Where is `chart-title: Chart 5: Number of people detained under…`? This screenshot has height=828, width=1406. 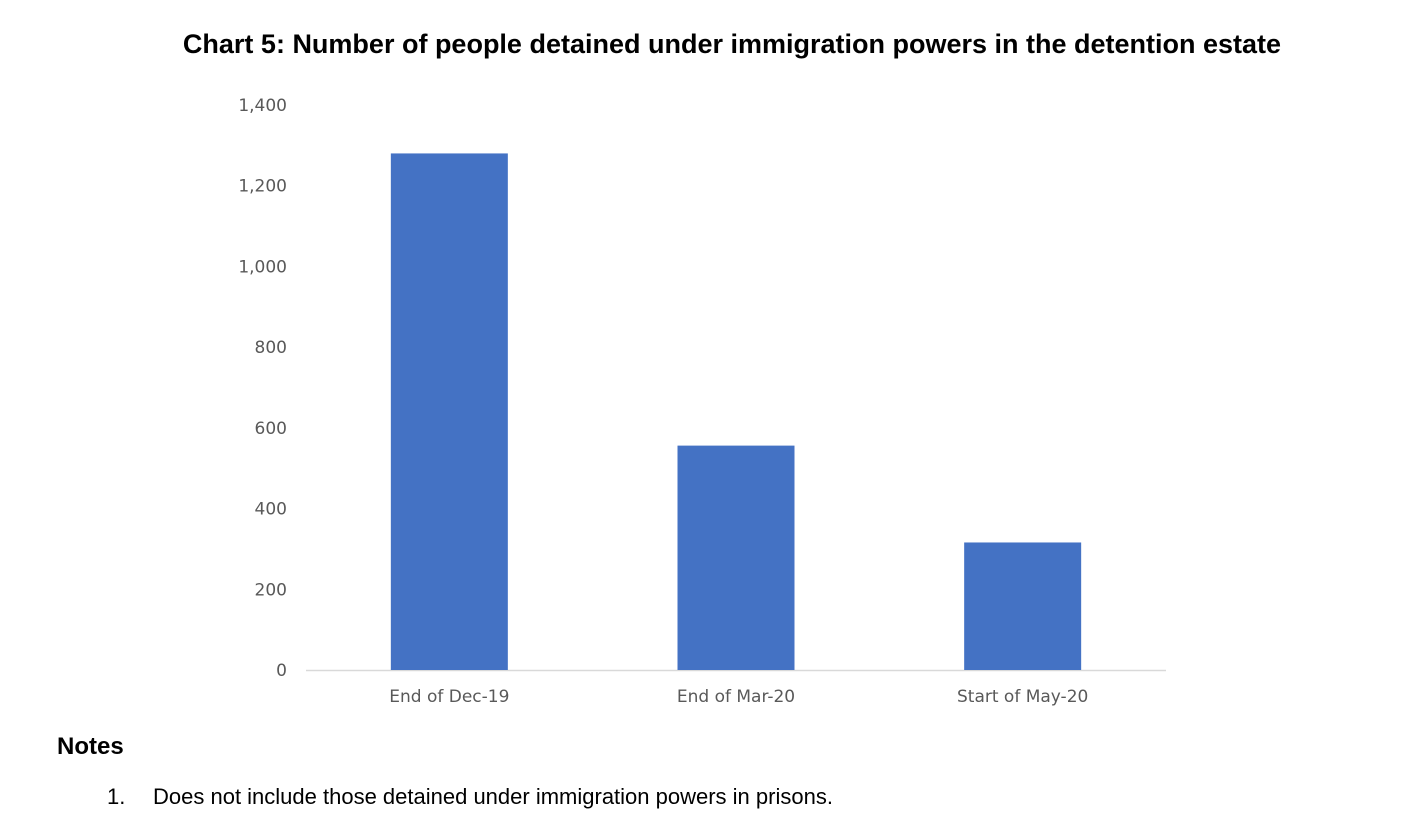 chart-title: Chart 5: Number of people detained under… is located at coordinates (732, 44).